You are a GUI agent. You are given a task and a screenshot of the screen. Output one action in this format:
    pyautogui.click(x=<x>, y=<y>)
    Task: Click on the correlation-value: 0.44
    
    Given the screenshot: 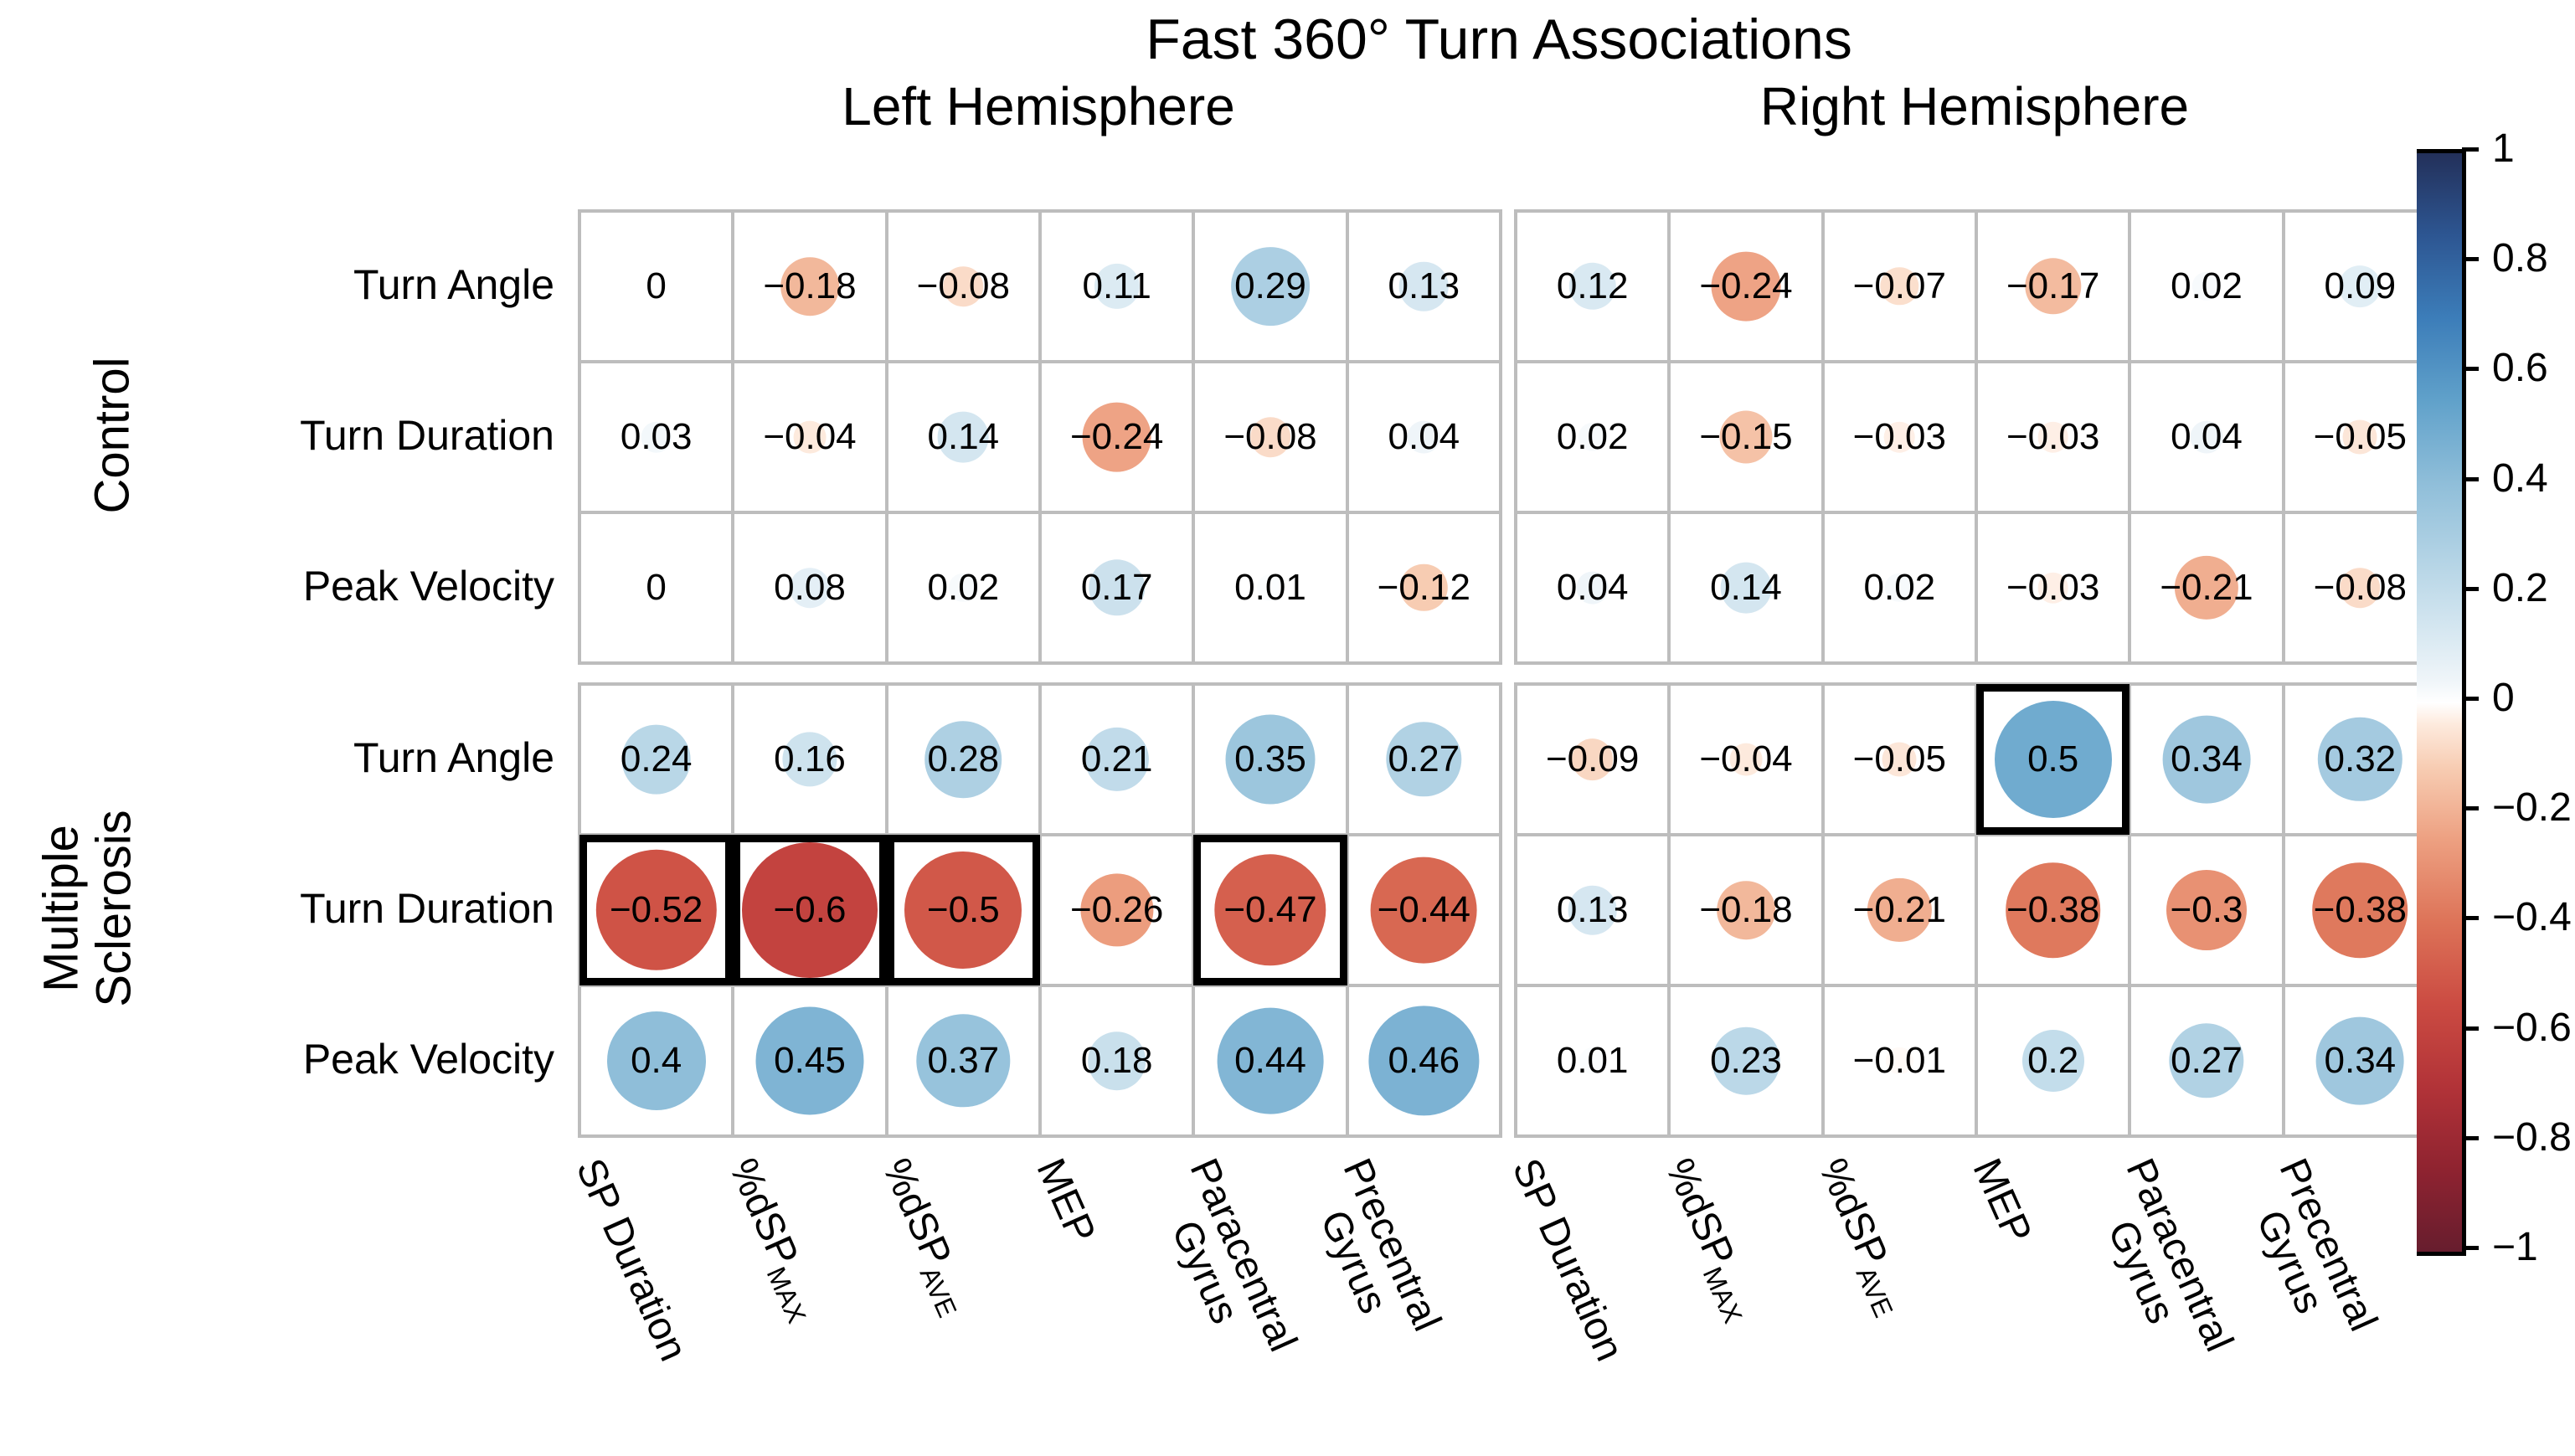 What is the action you would take?
    pyautogui.click(x=1270, y=1060)
    